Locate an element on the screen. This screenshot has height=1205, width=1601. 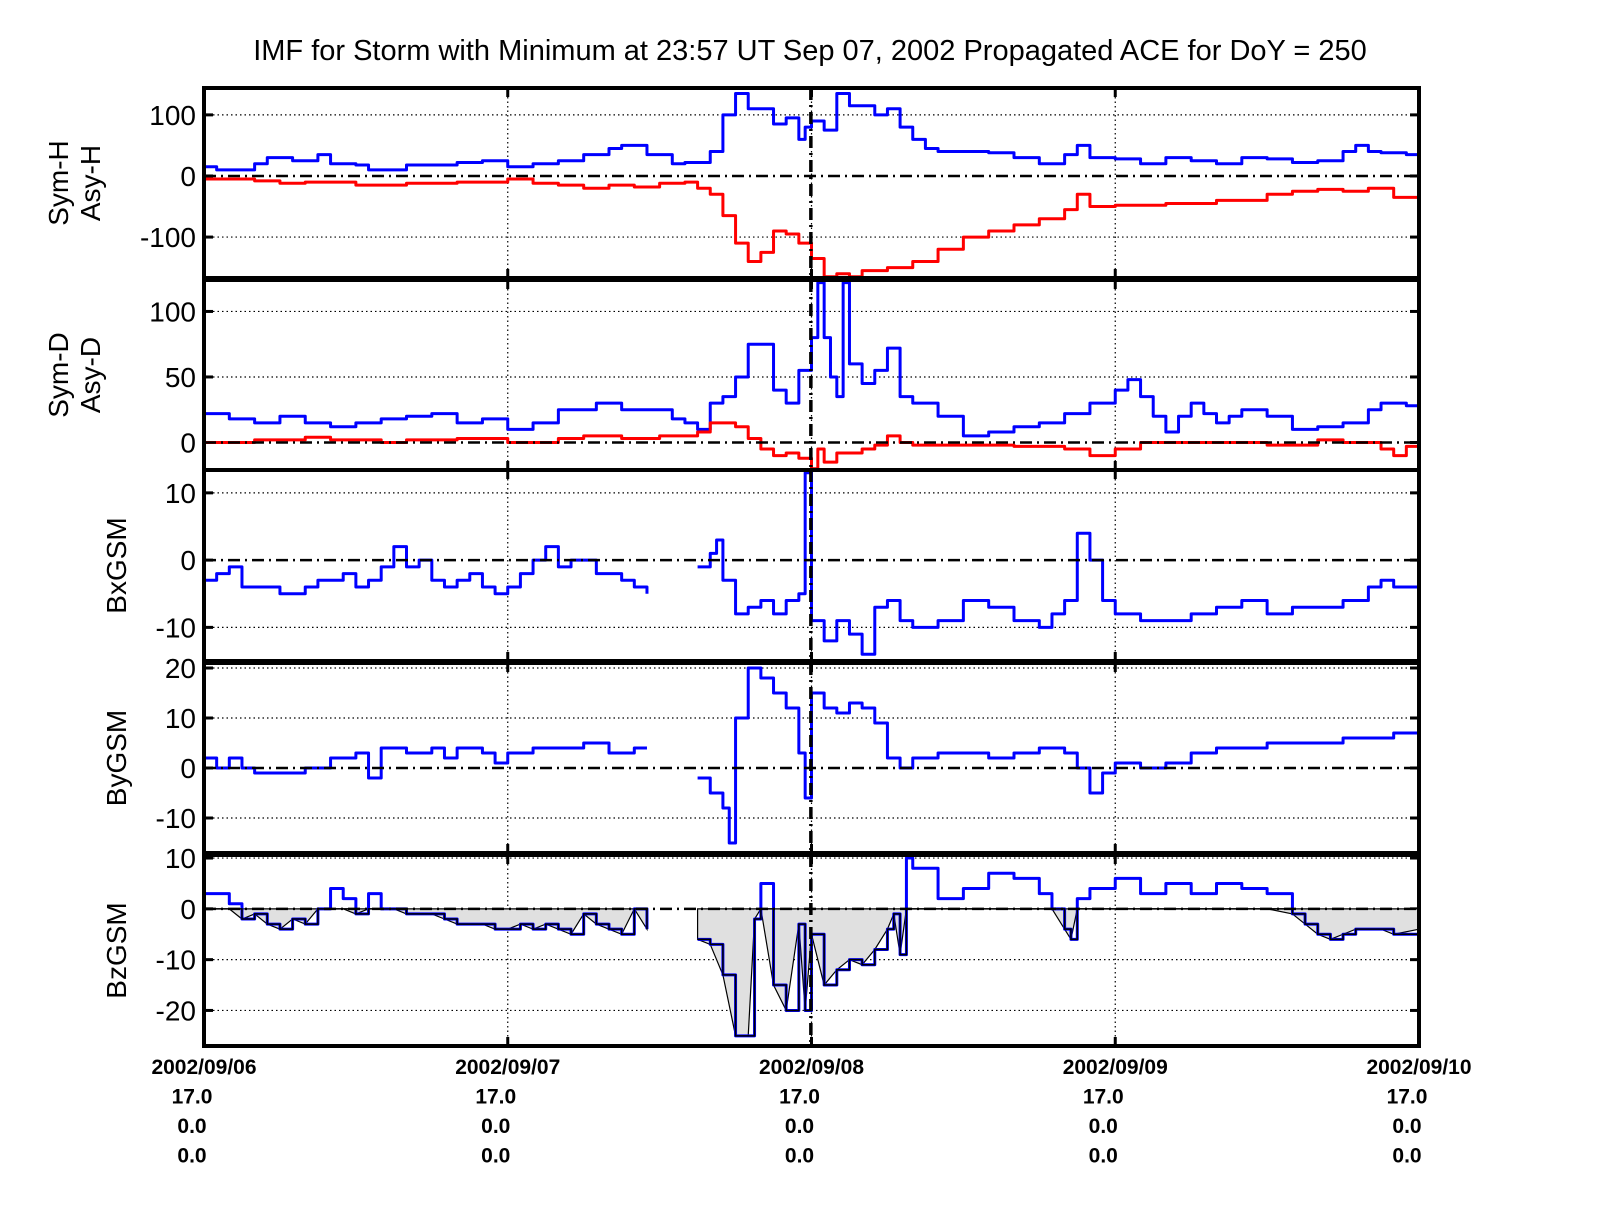
y-axis-label: Asy-H is located at coordinates (90, 183).